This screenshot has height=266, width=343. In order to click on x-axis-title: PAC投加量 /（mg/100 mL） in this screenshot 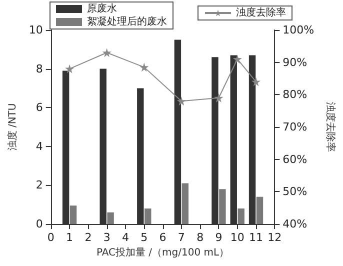, I will do `click(163, 252)`.